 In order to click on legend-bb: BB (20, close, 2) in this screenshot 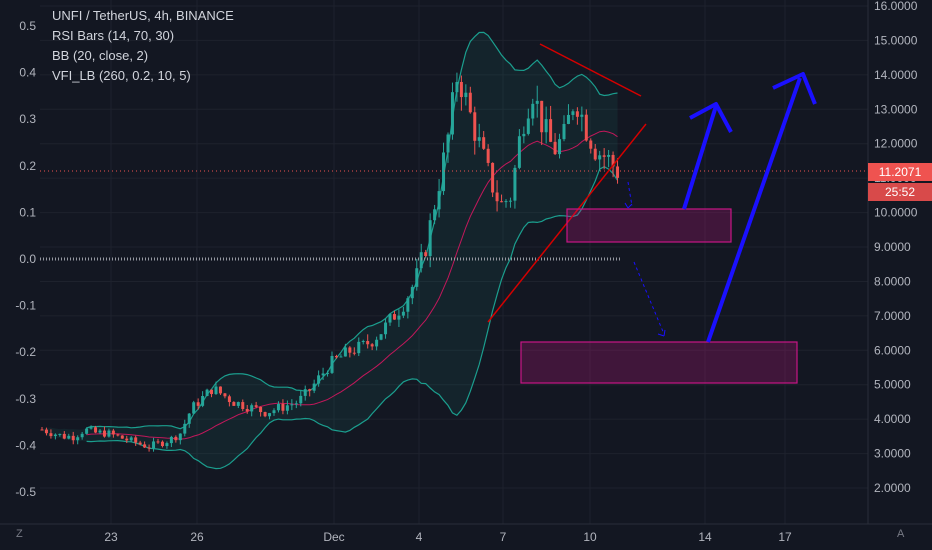, I will do `click(100, 55)`.